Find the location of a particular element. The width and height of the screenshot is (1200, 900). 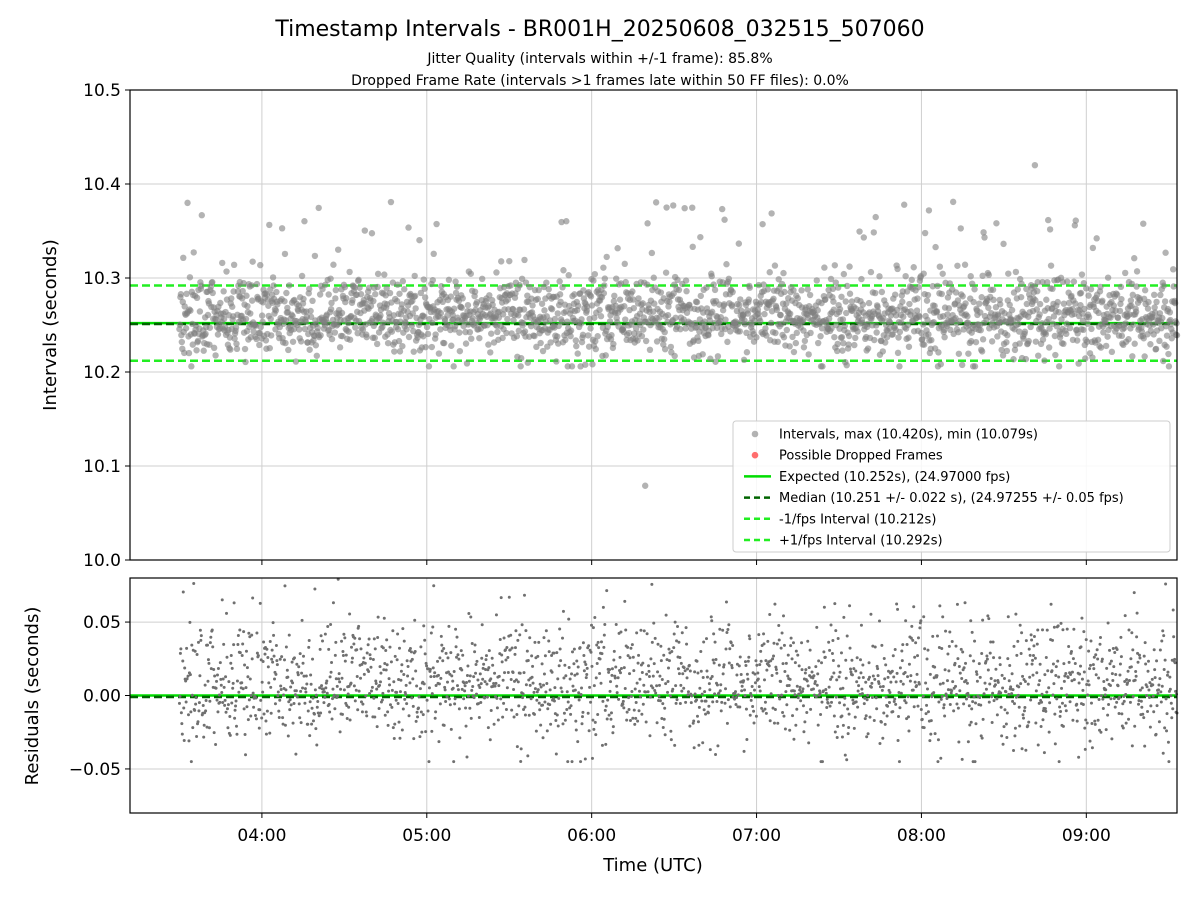

bottom-y-axis-label: Residuals (seconds) is located at coordinates (32, 696).